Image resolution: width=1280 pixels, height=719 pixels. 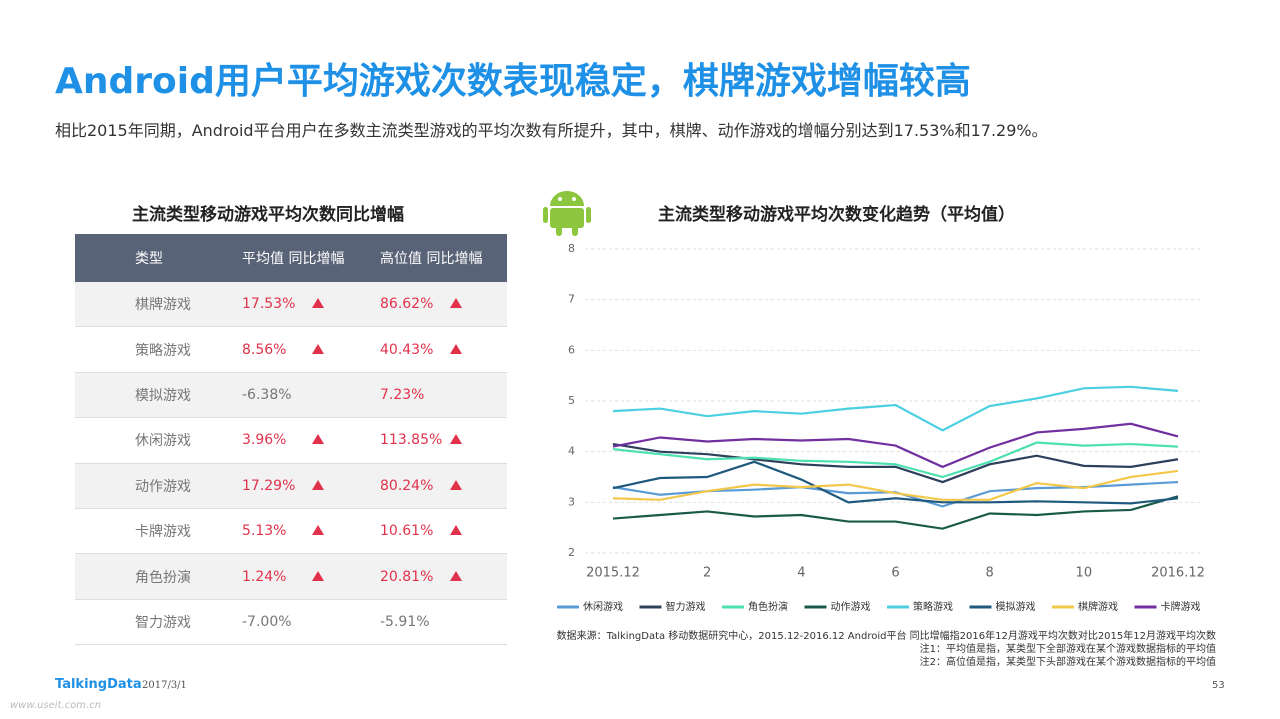 What do you see at coordinates (407, 531) in the screenshot?
I see `cell-text: 10.61%` at bounding box center [407, 531].